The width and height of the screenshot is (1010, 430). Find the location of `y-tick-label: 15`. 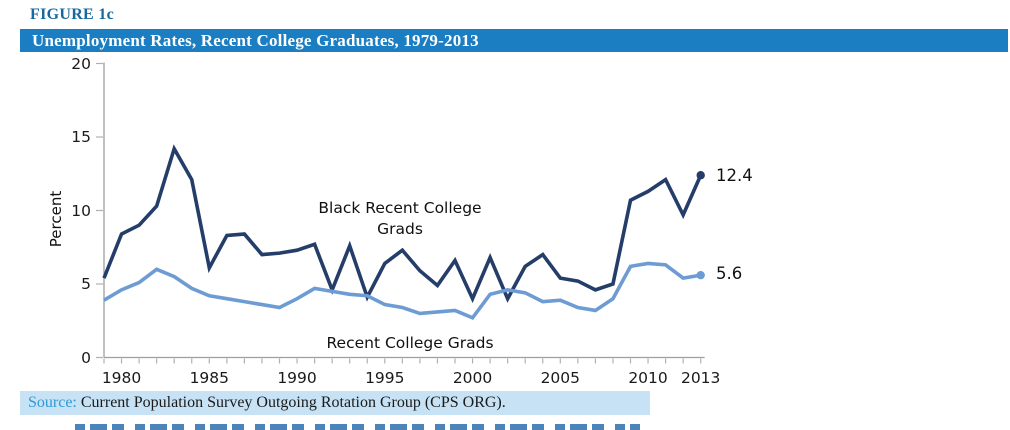

y-tick-label: 15 is located at coordinates (81, 137).